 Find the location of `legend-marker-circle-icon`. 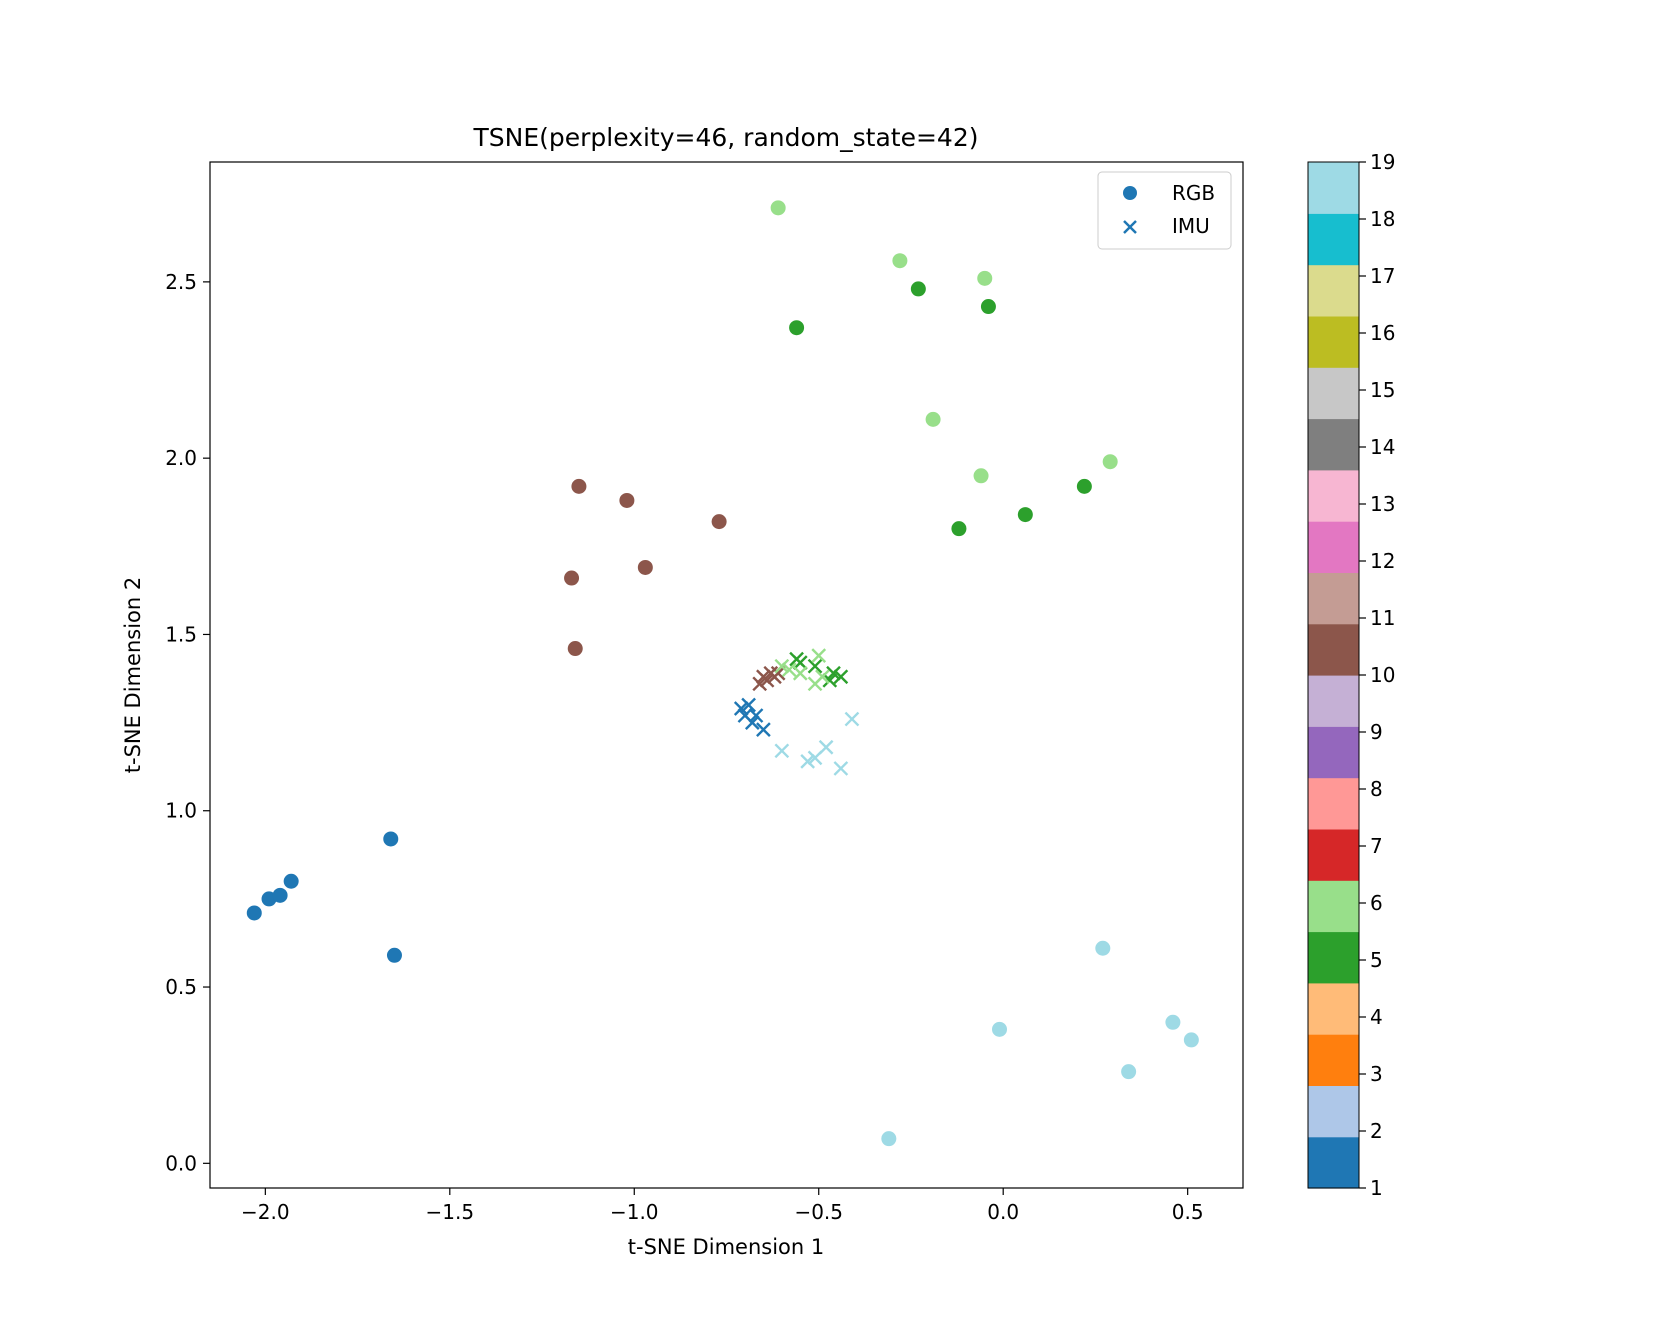

legend-marker-circle-icon is located at coordinates (1130, 193).